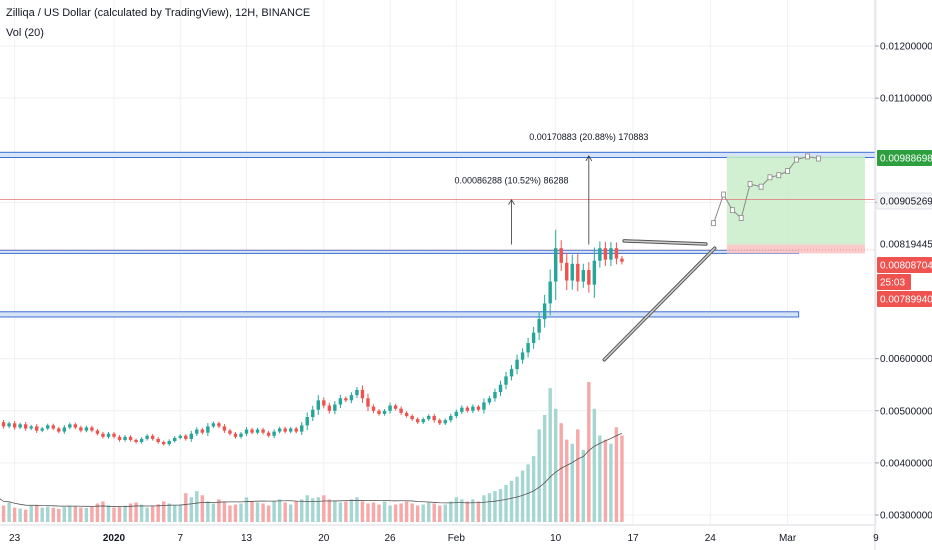  What do you see at coordinates (795, 249) in the screenshot?
I see `position-stop-area` at bounding box center [795, 249].